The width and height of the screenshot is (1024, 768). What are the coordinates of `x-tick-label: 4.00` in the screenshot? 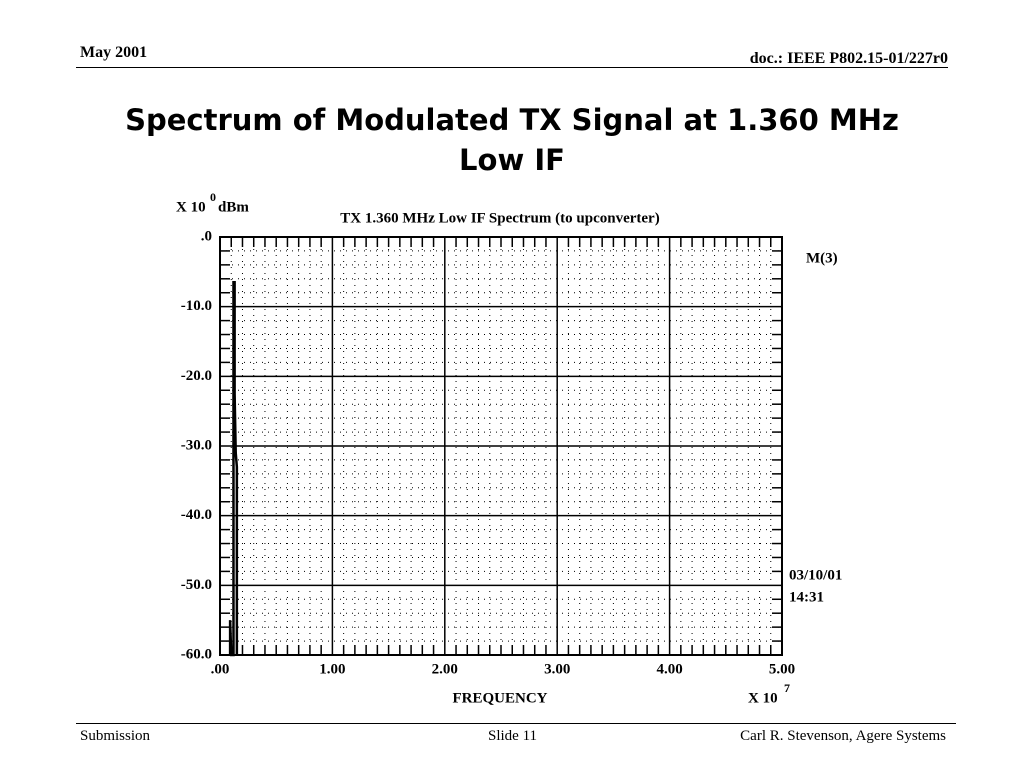 It's located at (669, 669).